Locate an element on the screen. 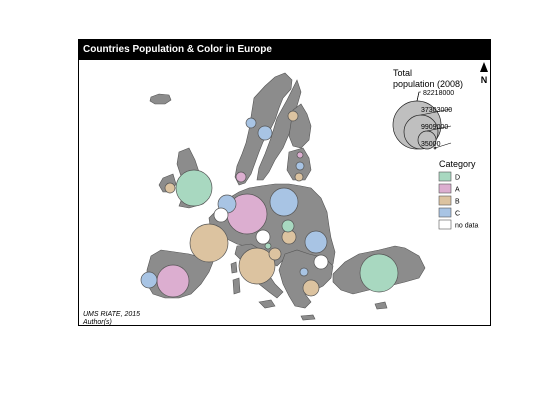 This screenshot has height=400, width=540. land-sweden-finland is located at coordinates (279, 130).